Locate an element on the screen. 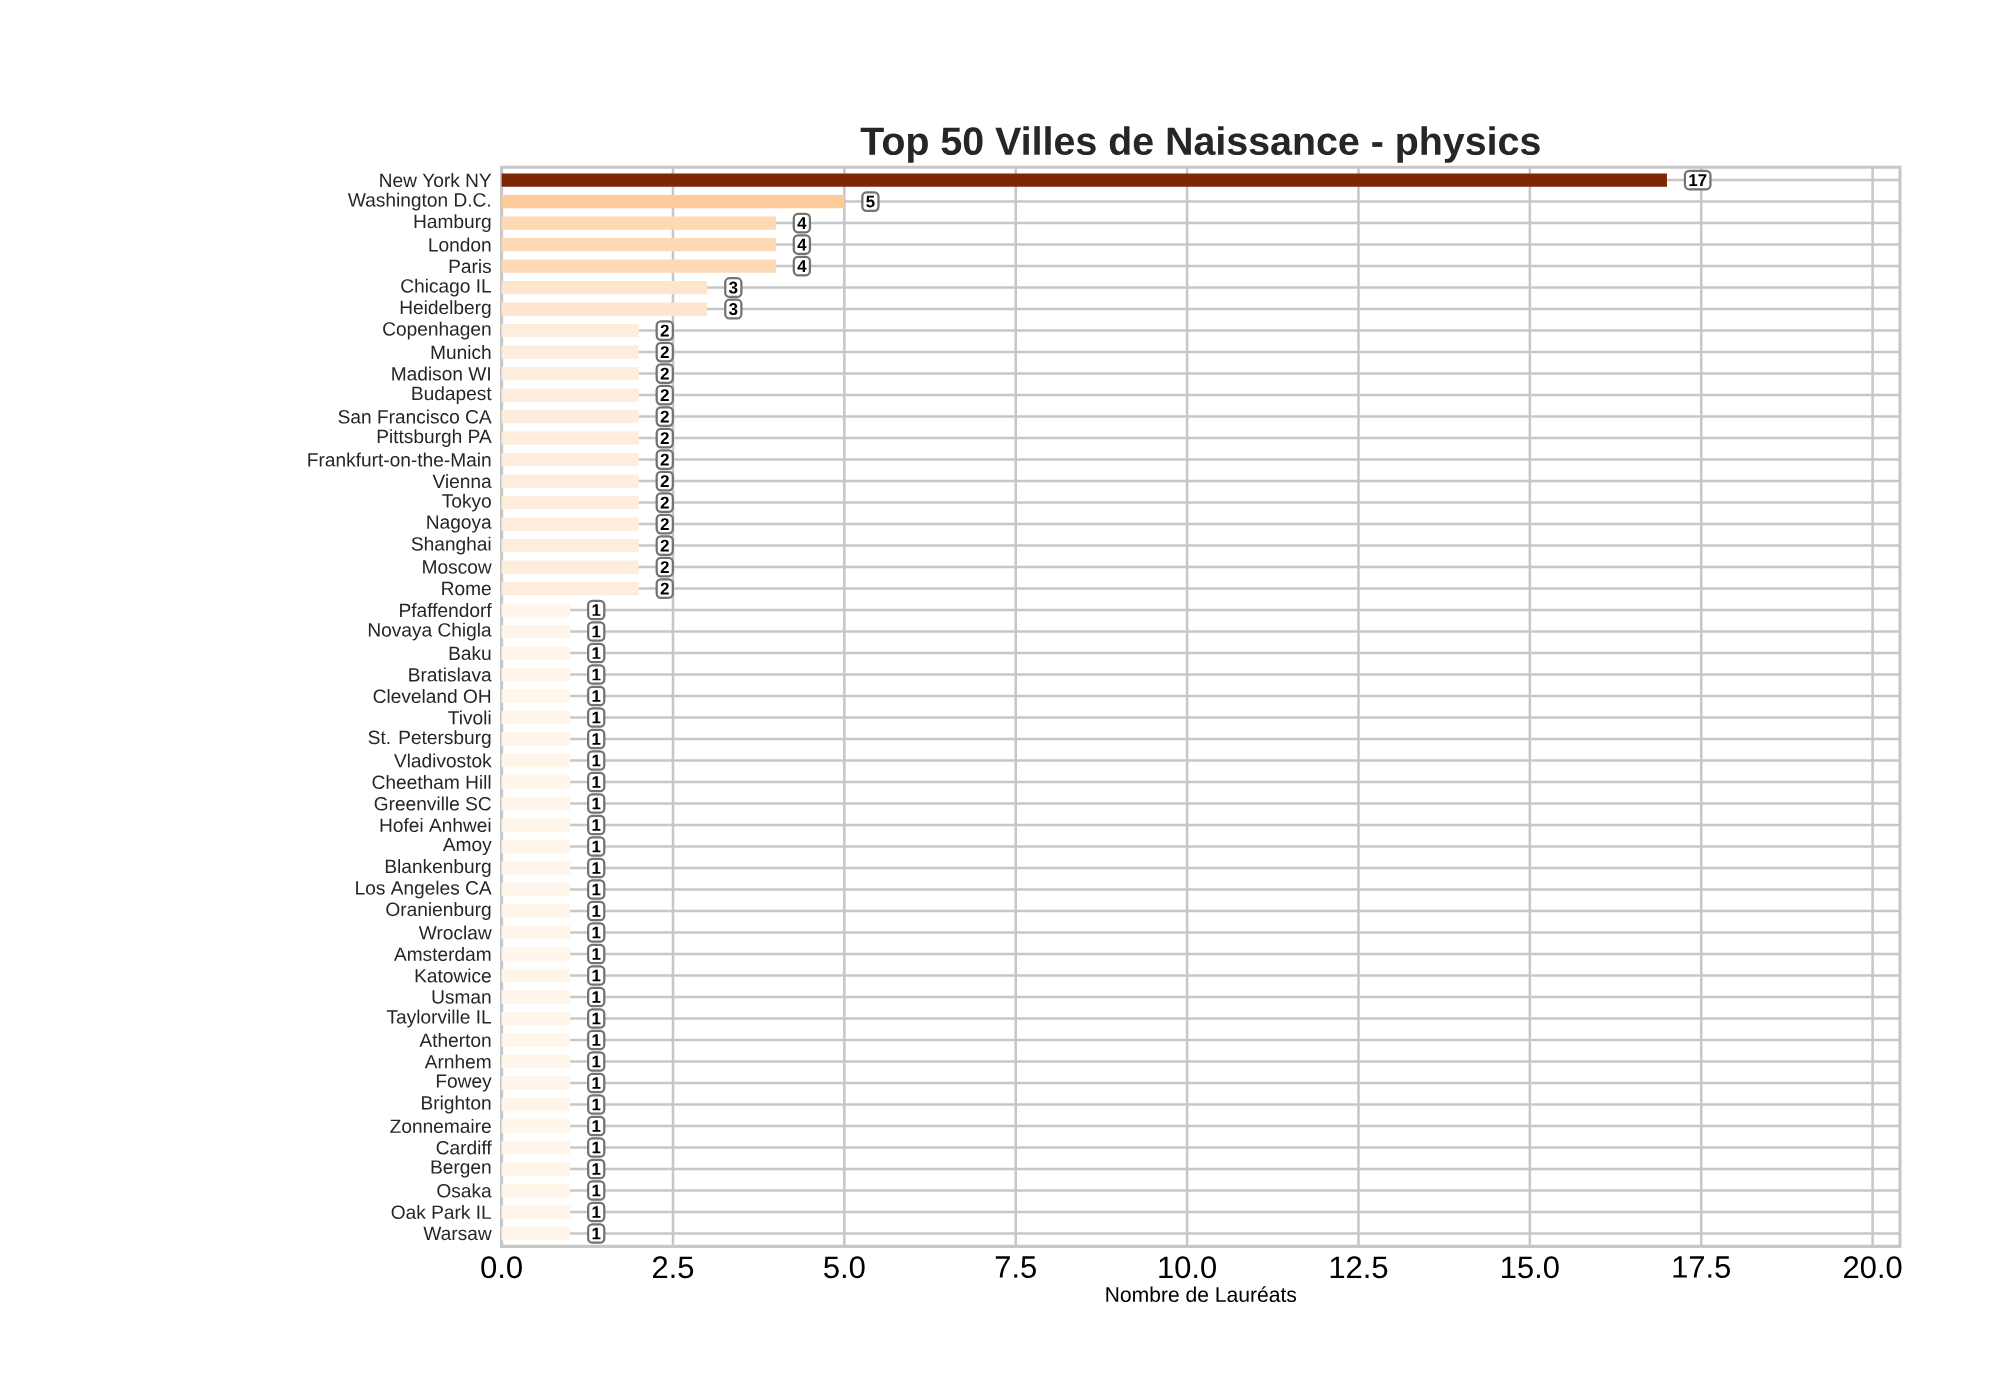  y-tick-label: Taylorville IL is located at coordinates (439, 1018).